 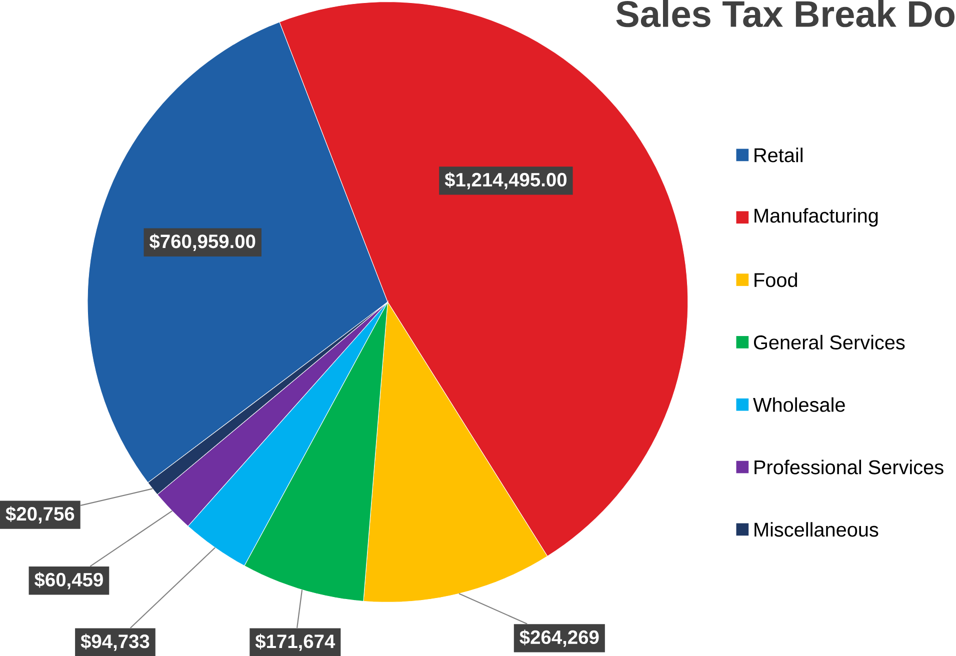 What do you see at coordinates (295, 642) in the screenshot?
I see `data-label: $171,674` at bounding box center [295, 642].